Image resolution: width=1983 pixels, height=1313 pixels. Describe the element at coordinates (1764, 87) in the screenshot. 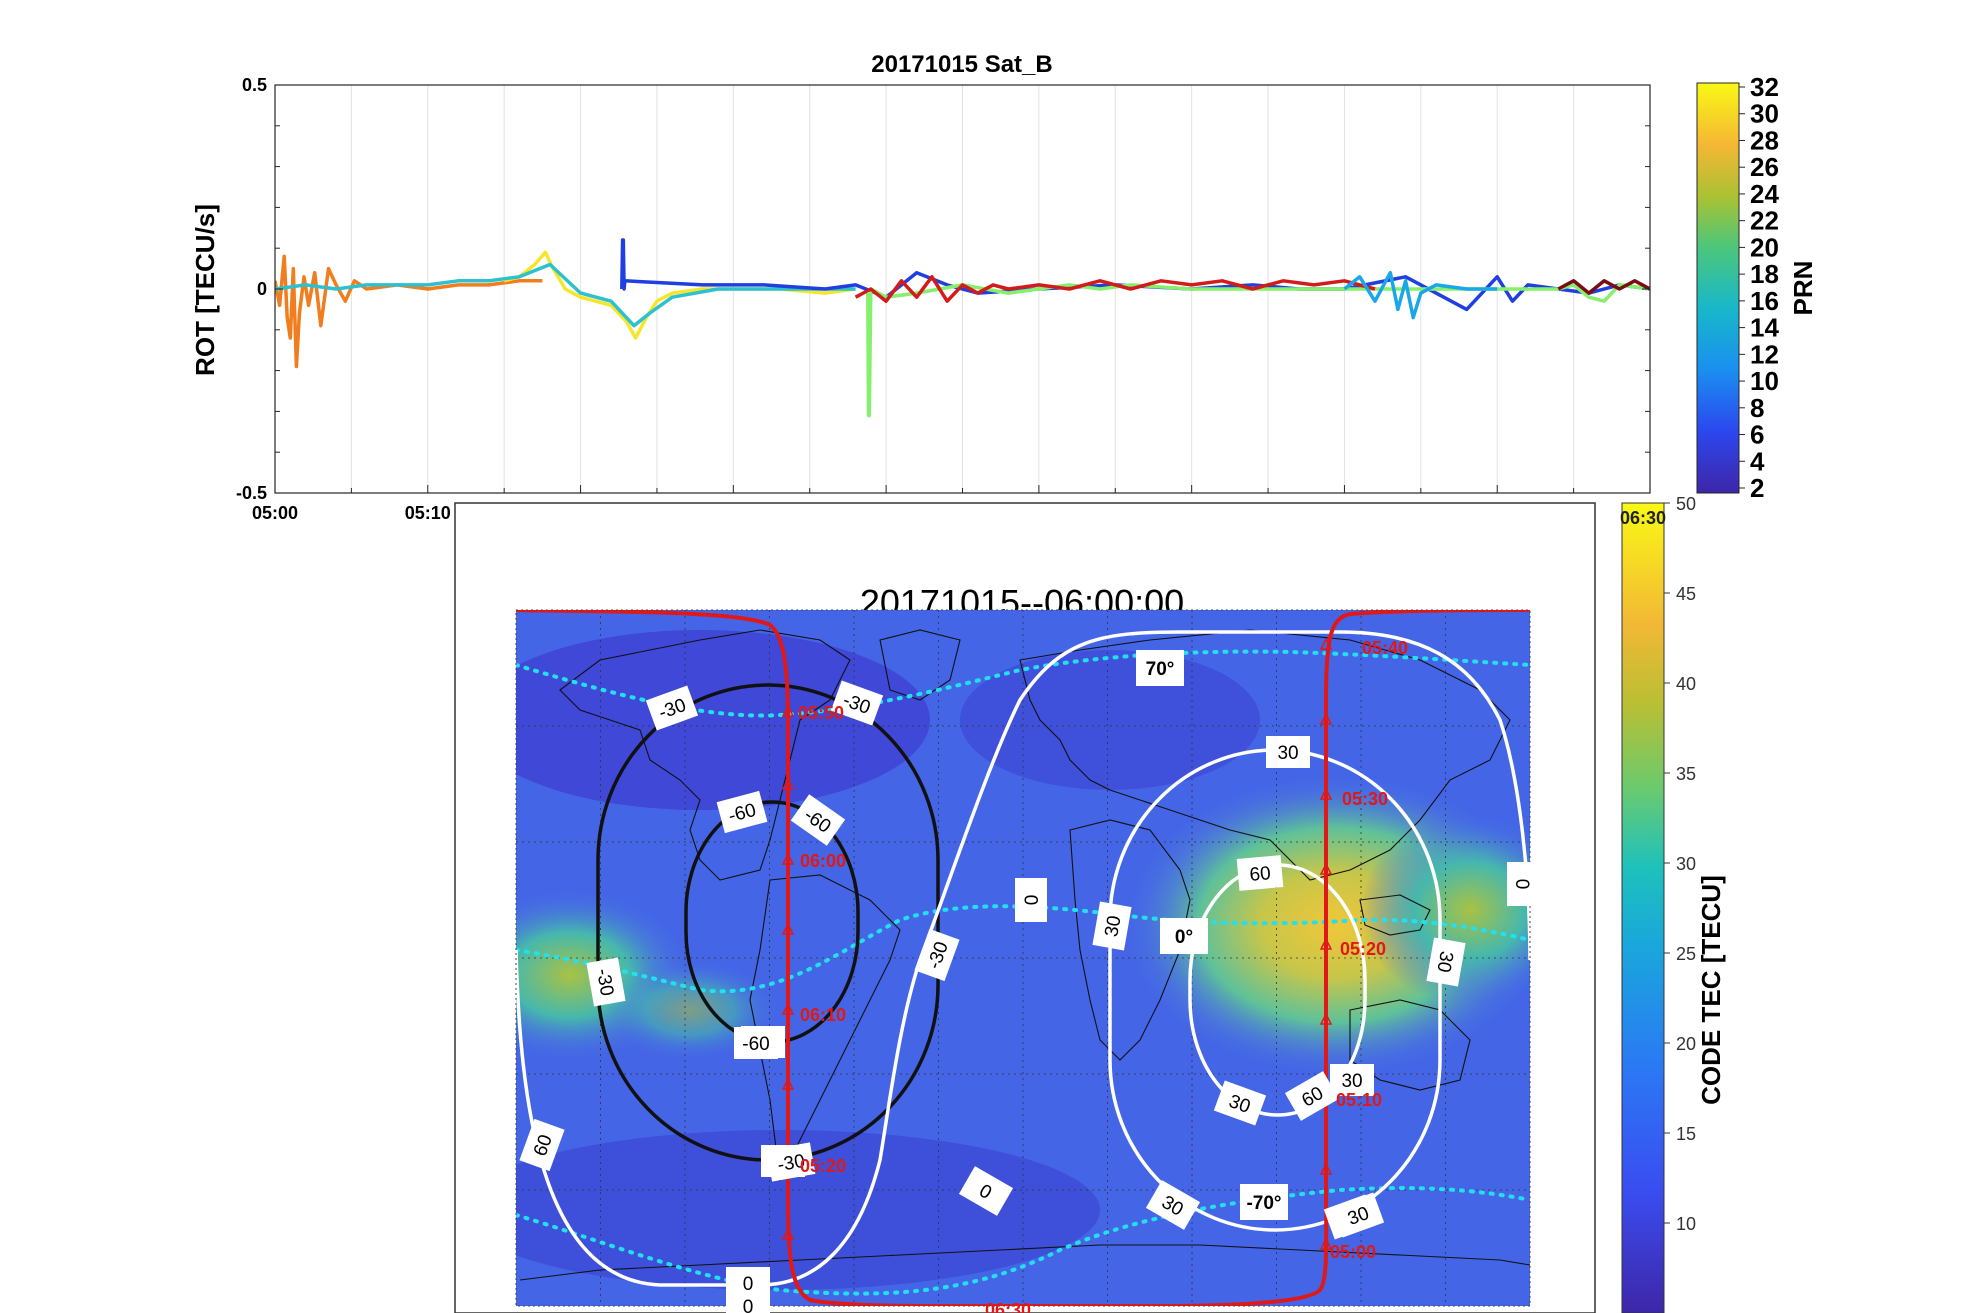

I see `prn-tick-label: 32` at that location.